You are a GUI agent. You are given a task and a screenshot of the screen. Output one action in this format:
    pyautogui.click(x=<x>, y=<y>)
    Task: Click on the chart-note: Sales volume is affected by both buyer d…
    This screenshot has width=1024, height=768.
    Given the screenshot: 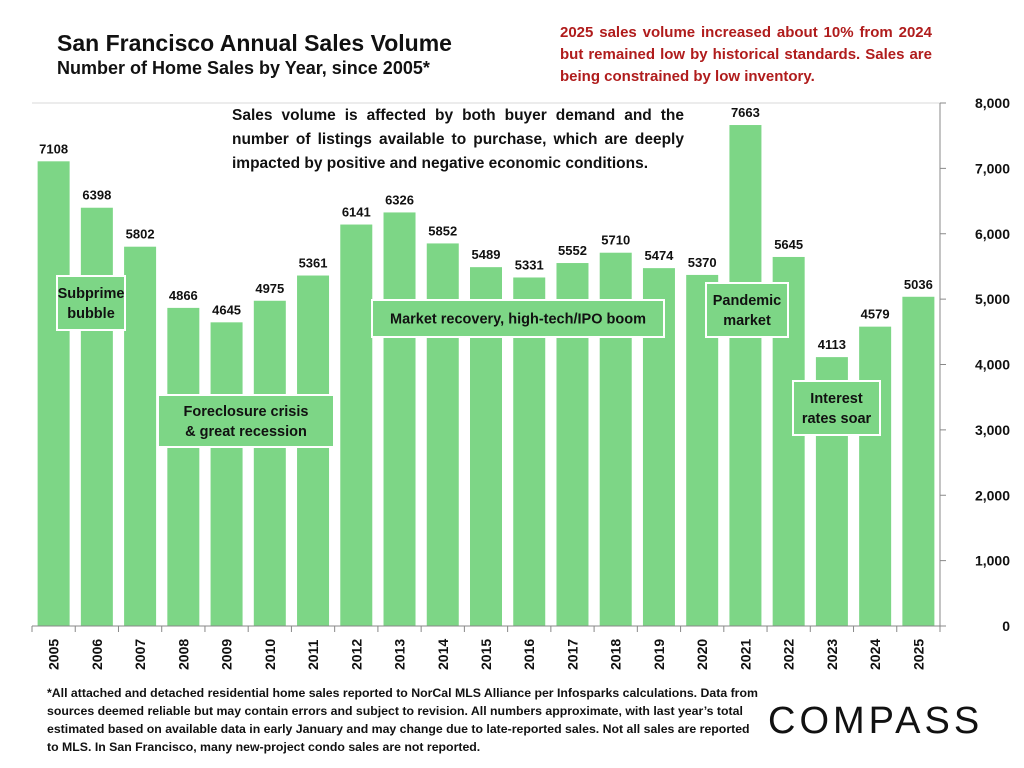 What is the action you would take?
    pyautogui.click(x=458, y=139)
    